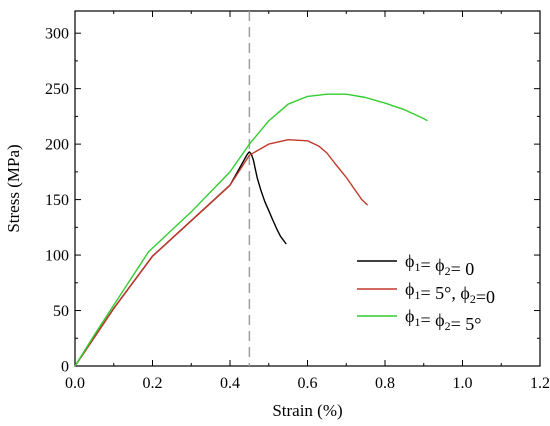 This screenshot has height=426, width=550. What do you see at coordinates (13, 188) in the screenshot?
I see `y-axis-title: Stress (MPa)` at bounding box center [13, 188].